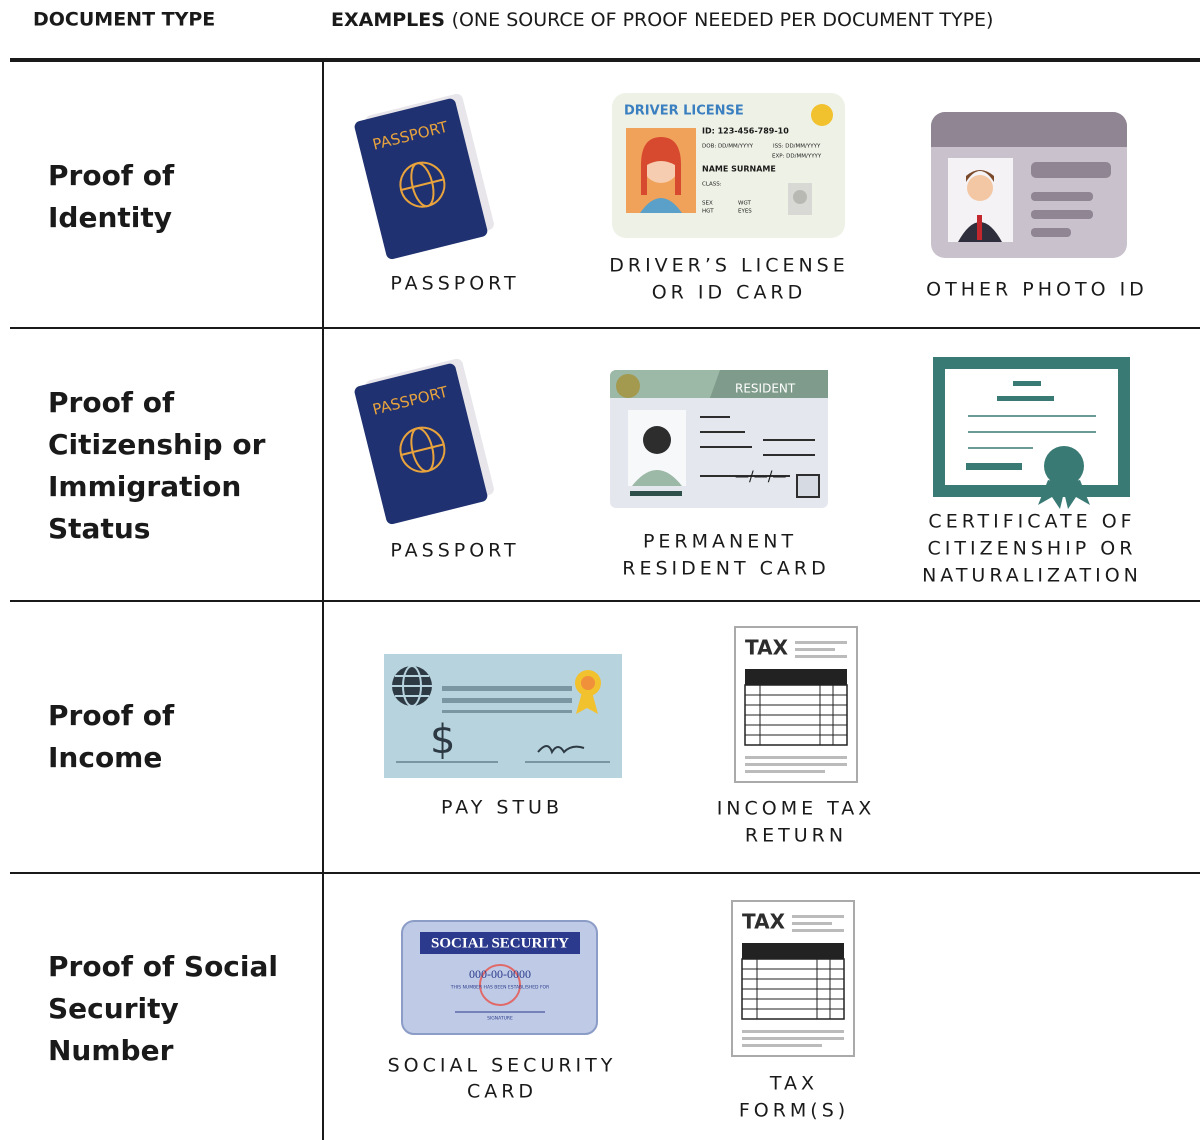  What do you see at coordinates (797, 147) in the screenshot?
I see `icon-text: ISS: DD/MM/YYYY` at bounding box center [797, 147].